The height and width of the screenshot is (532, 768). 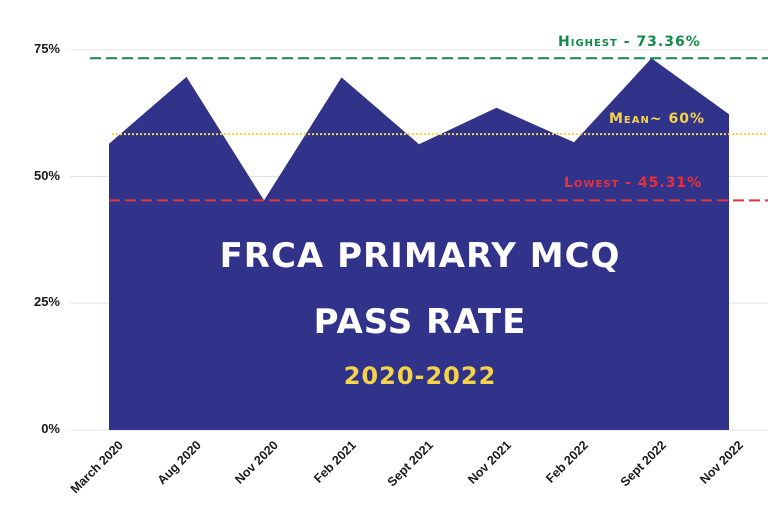 What do you see at coordinates (46, 301) in the screenshot?
I see `y-tick-25: 25%` at bounding box center [46, 301].